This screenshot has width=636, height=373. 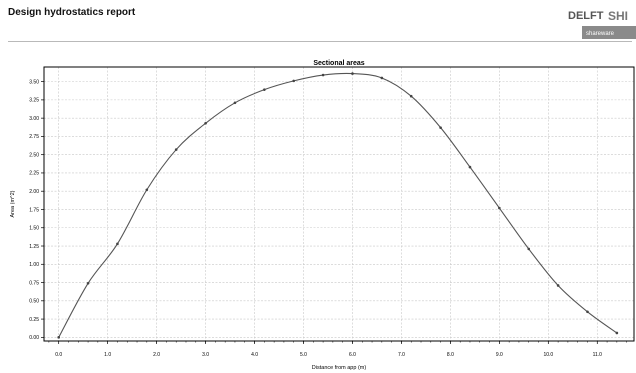 I want to click on x-axis-label: Distance from app (m), so click(x=339, y=368).